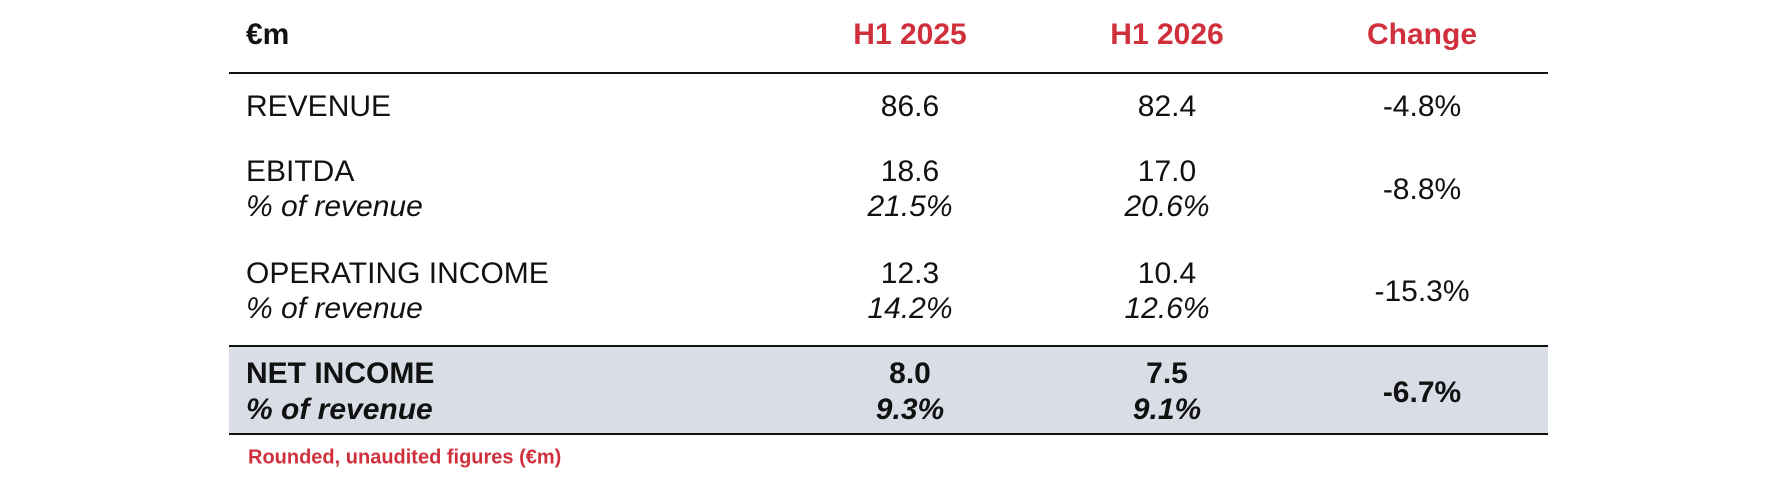 Image resolution: width=1768 pixels, height=484 pixels. What do you see at coordinates (340, 373) in the screenshot?
I see `row-label: NET INCOME` at bounding box center [340, 373].